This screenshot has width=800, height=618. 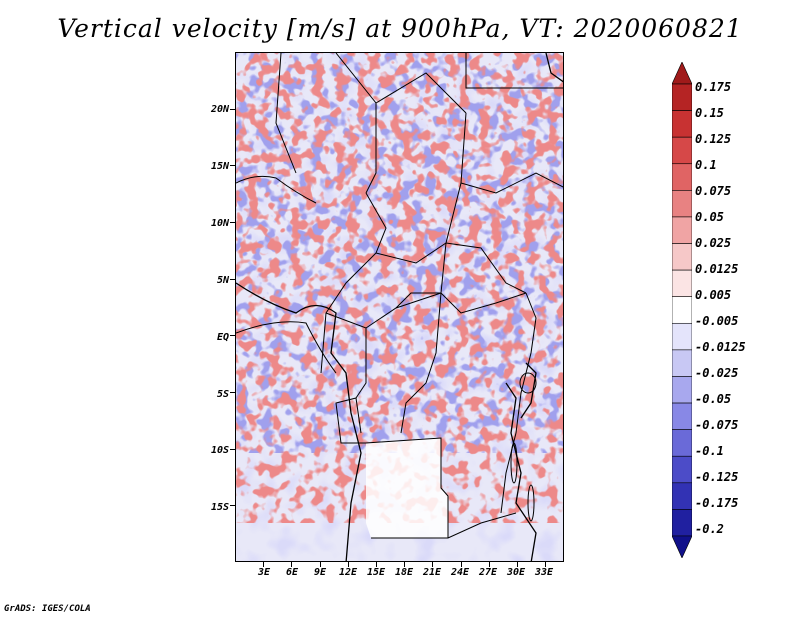 What do you see at coordinates (47, 609) in the screenshot?
I see `grads-credit: GrADS: IGES/COLA` at bounding box center [47, 609].